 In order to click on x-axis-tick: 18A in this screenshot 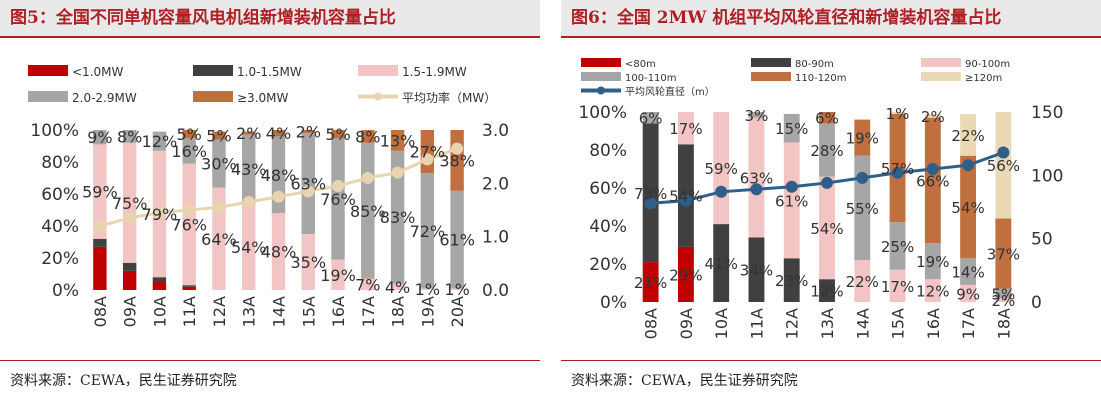, I will do `click(1003, 323)`.